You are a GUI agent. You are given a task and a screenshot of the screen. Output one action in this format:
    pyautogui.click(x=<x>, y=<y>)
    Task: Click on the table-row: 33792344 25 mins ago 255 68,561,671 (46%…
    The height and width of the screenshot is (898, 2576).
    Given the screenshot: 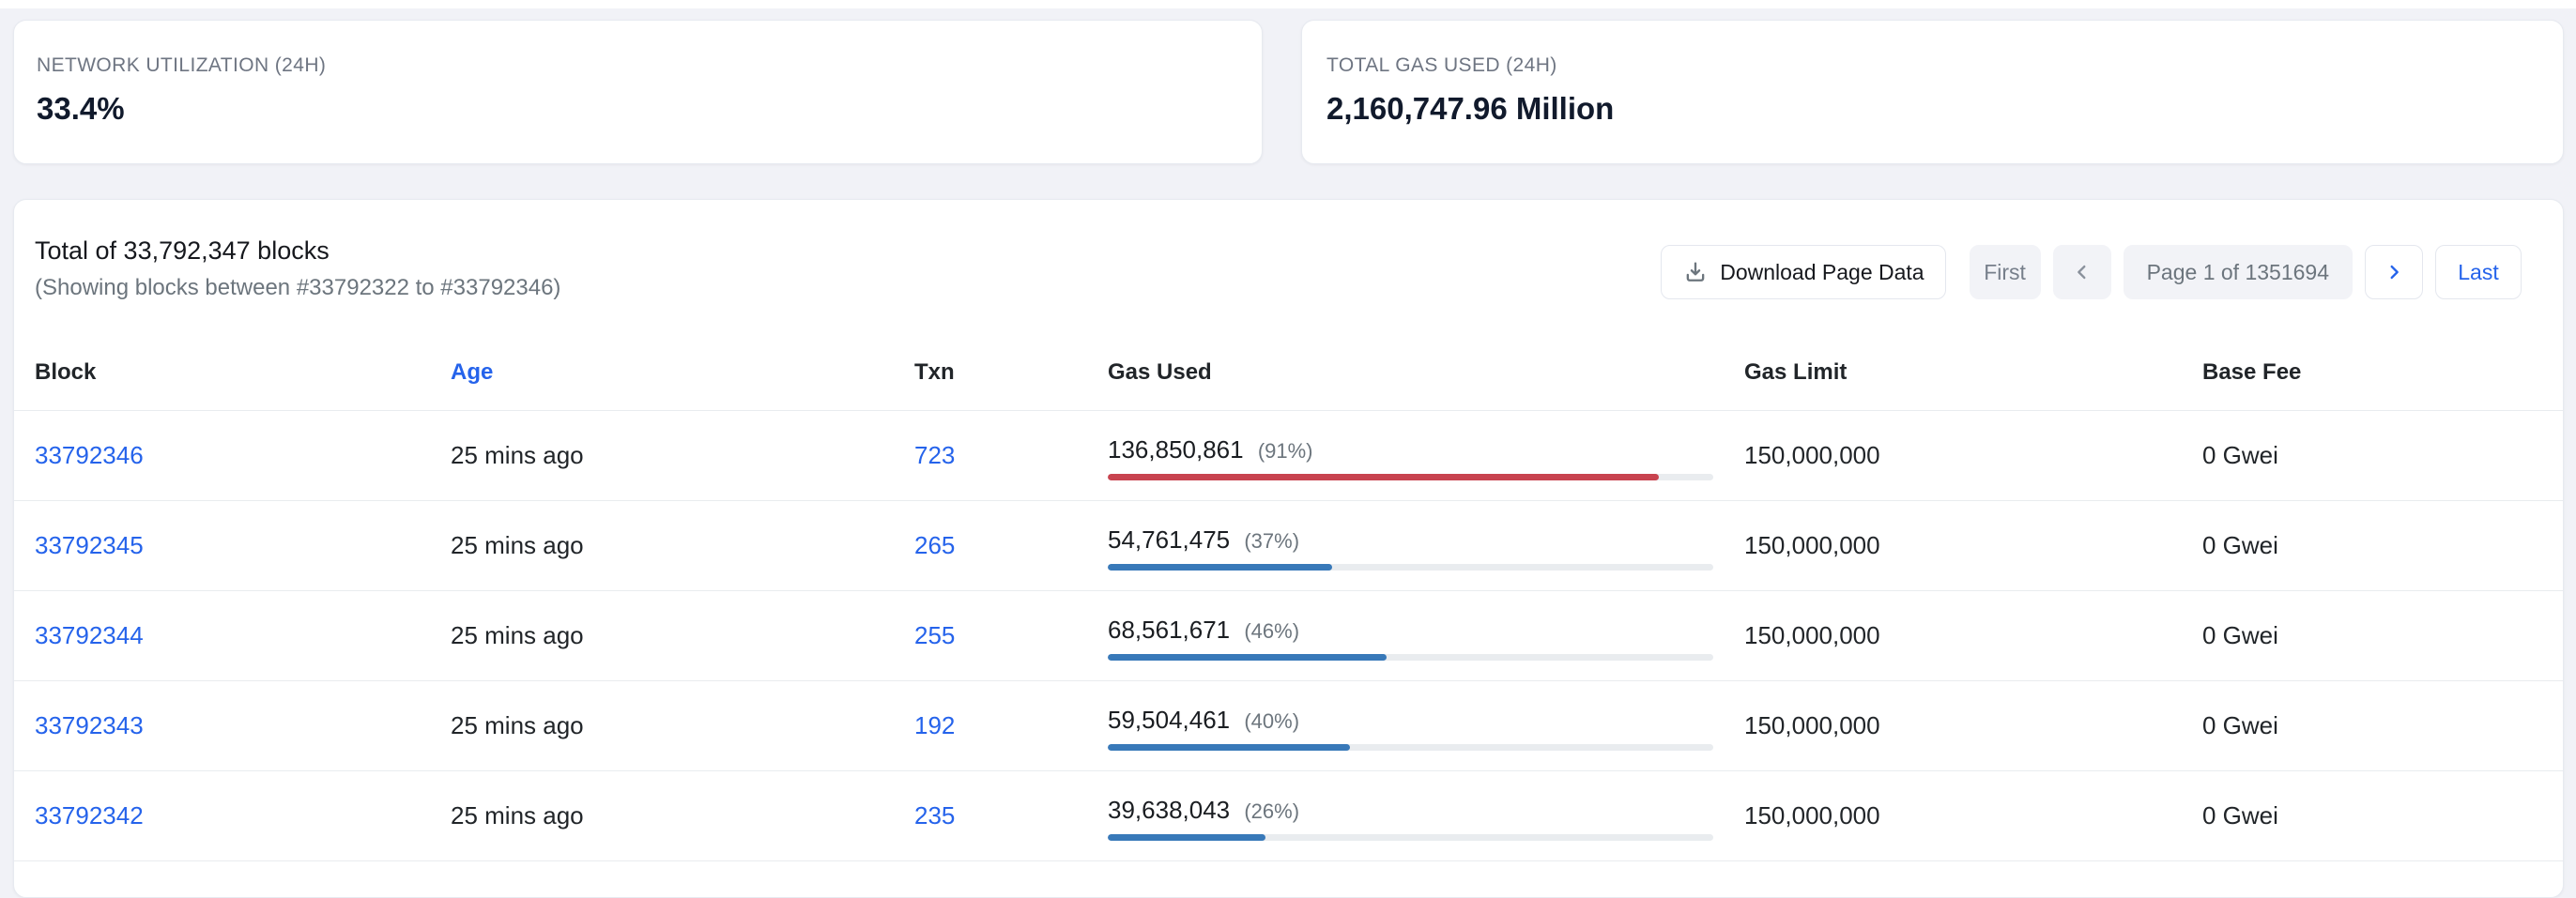 What is the action you would take?
    pyautogui.click(x=1289, y=636)
    